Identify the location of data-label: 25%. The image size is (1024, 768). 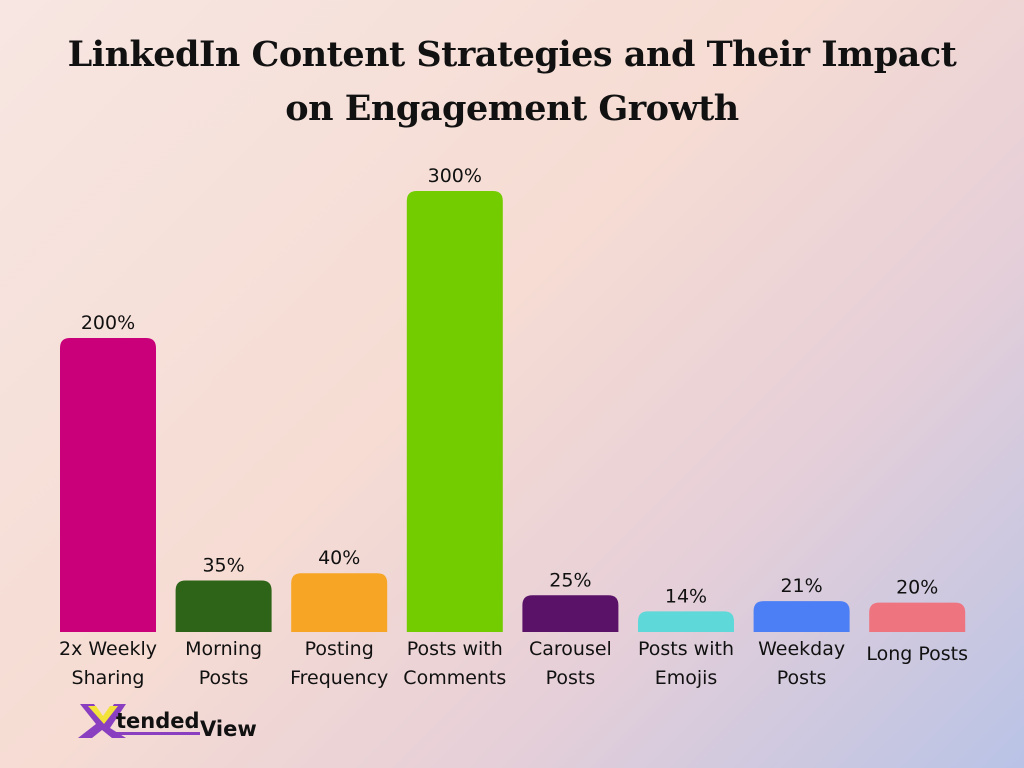
(570, 580).